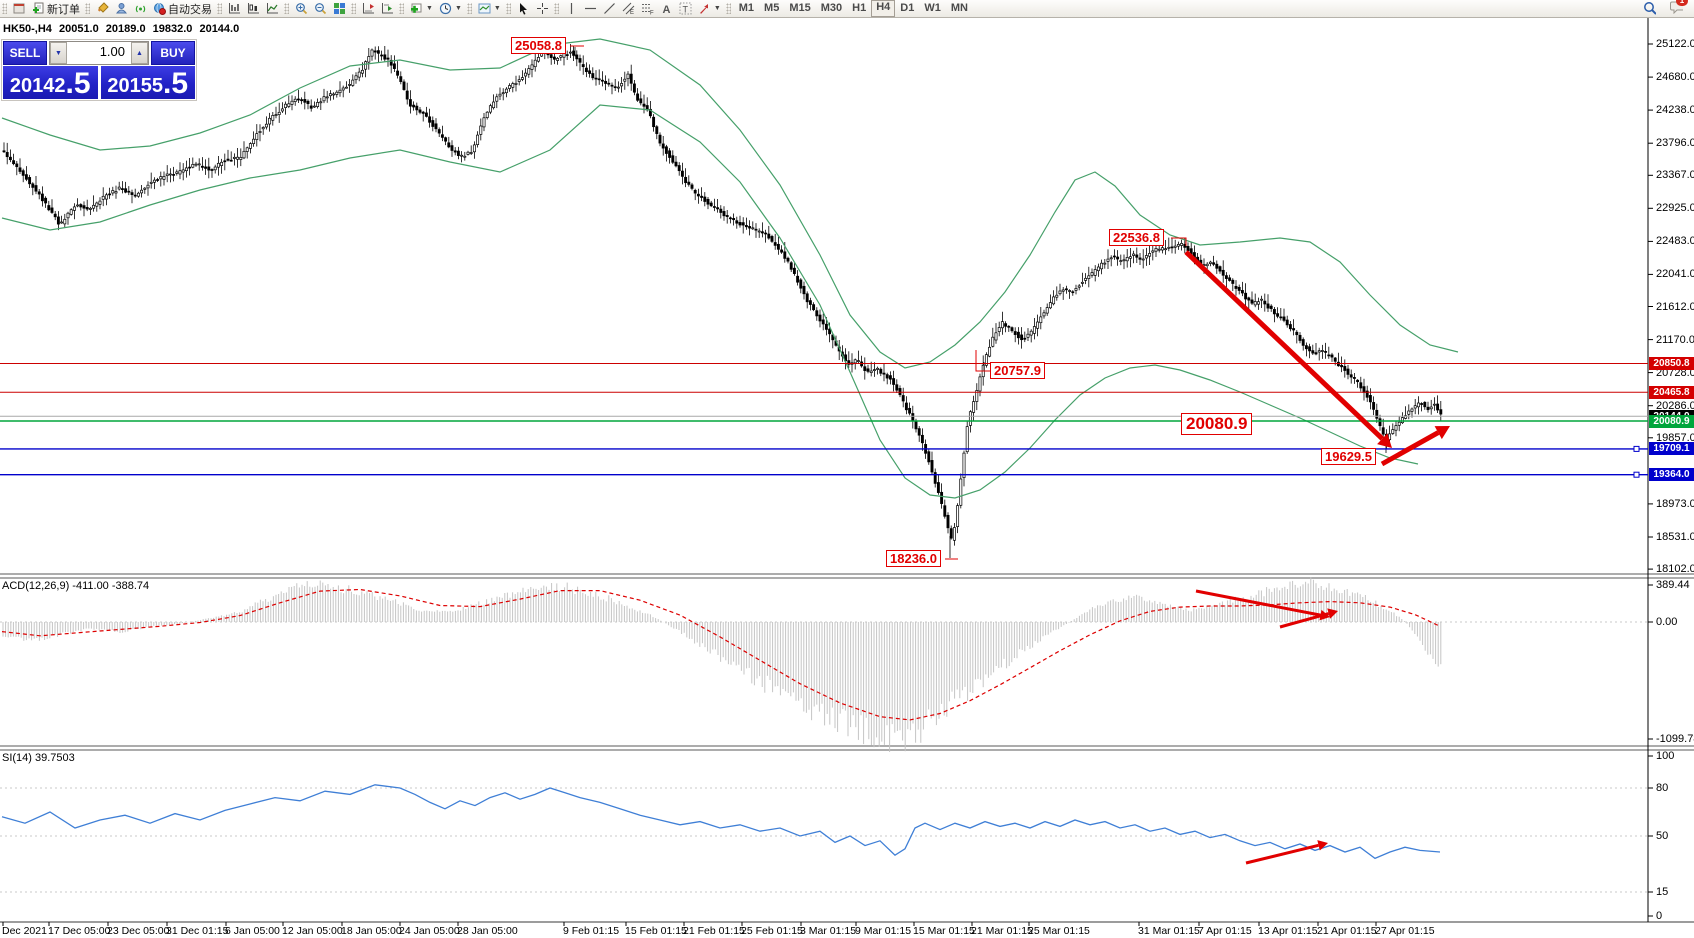  I want to click on new-order-icon, so click(38, 8).